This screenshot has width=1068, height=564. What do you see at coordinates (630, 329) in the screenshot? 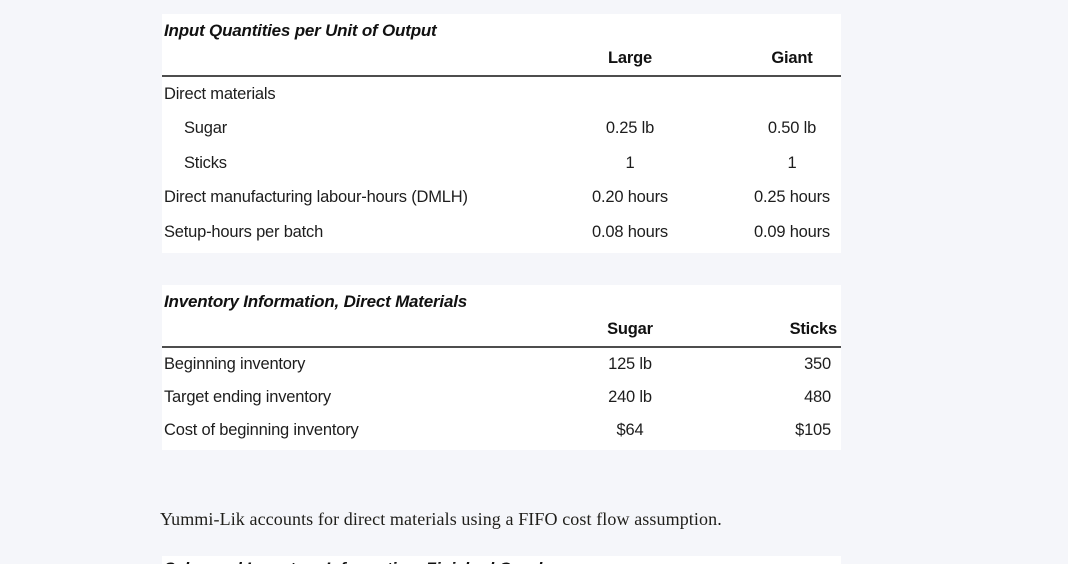
I see `column-header-sugar: Sugar` at bounding box center [630, 329].